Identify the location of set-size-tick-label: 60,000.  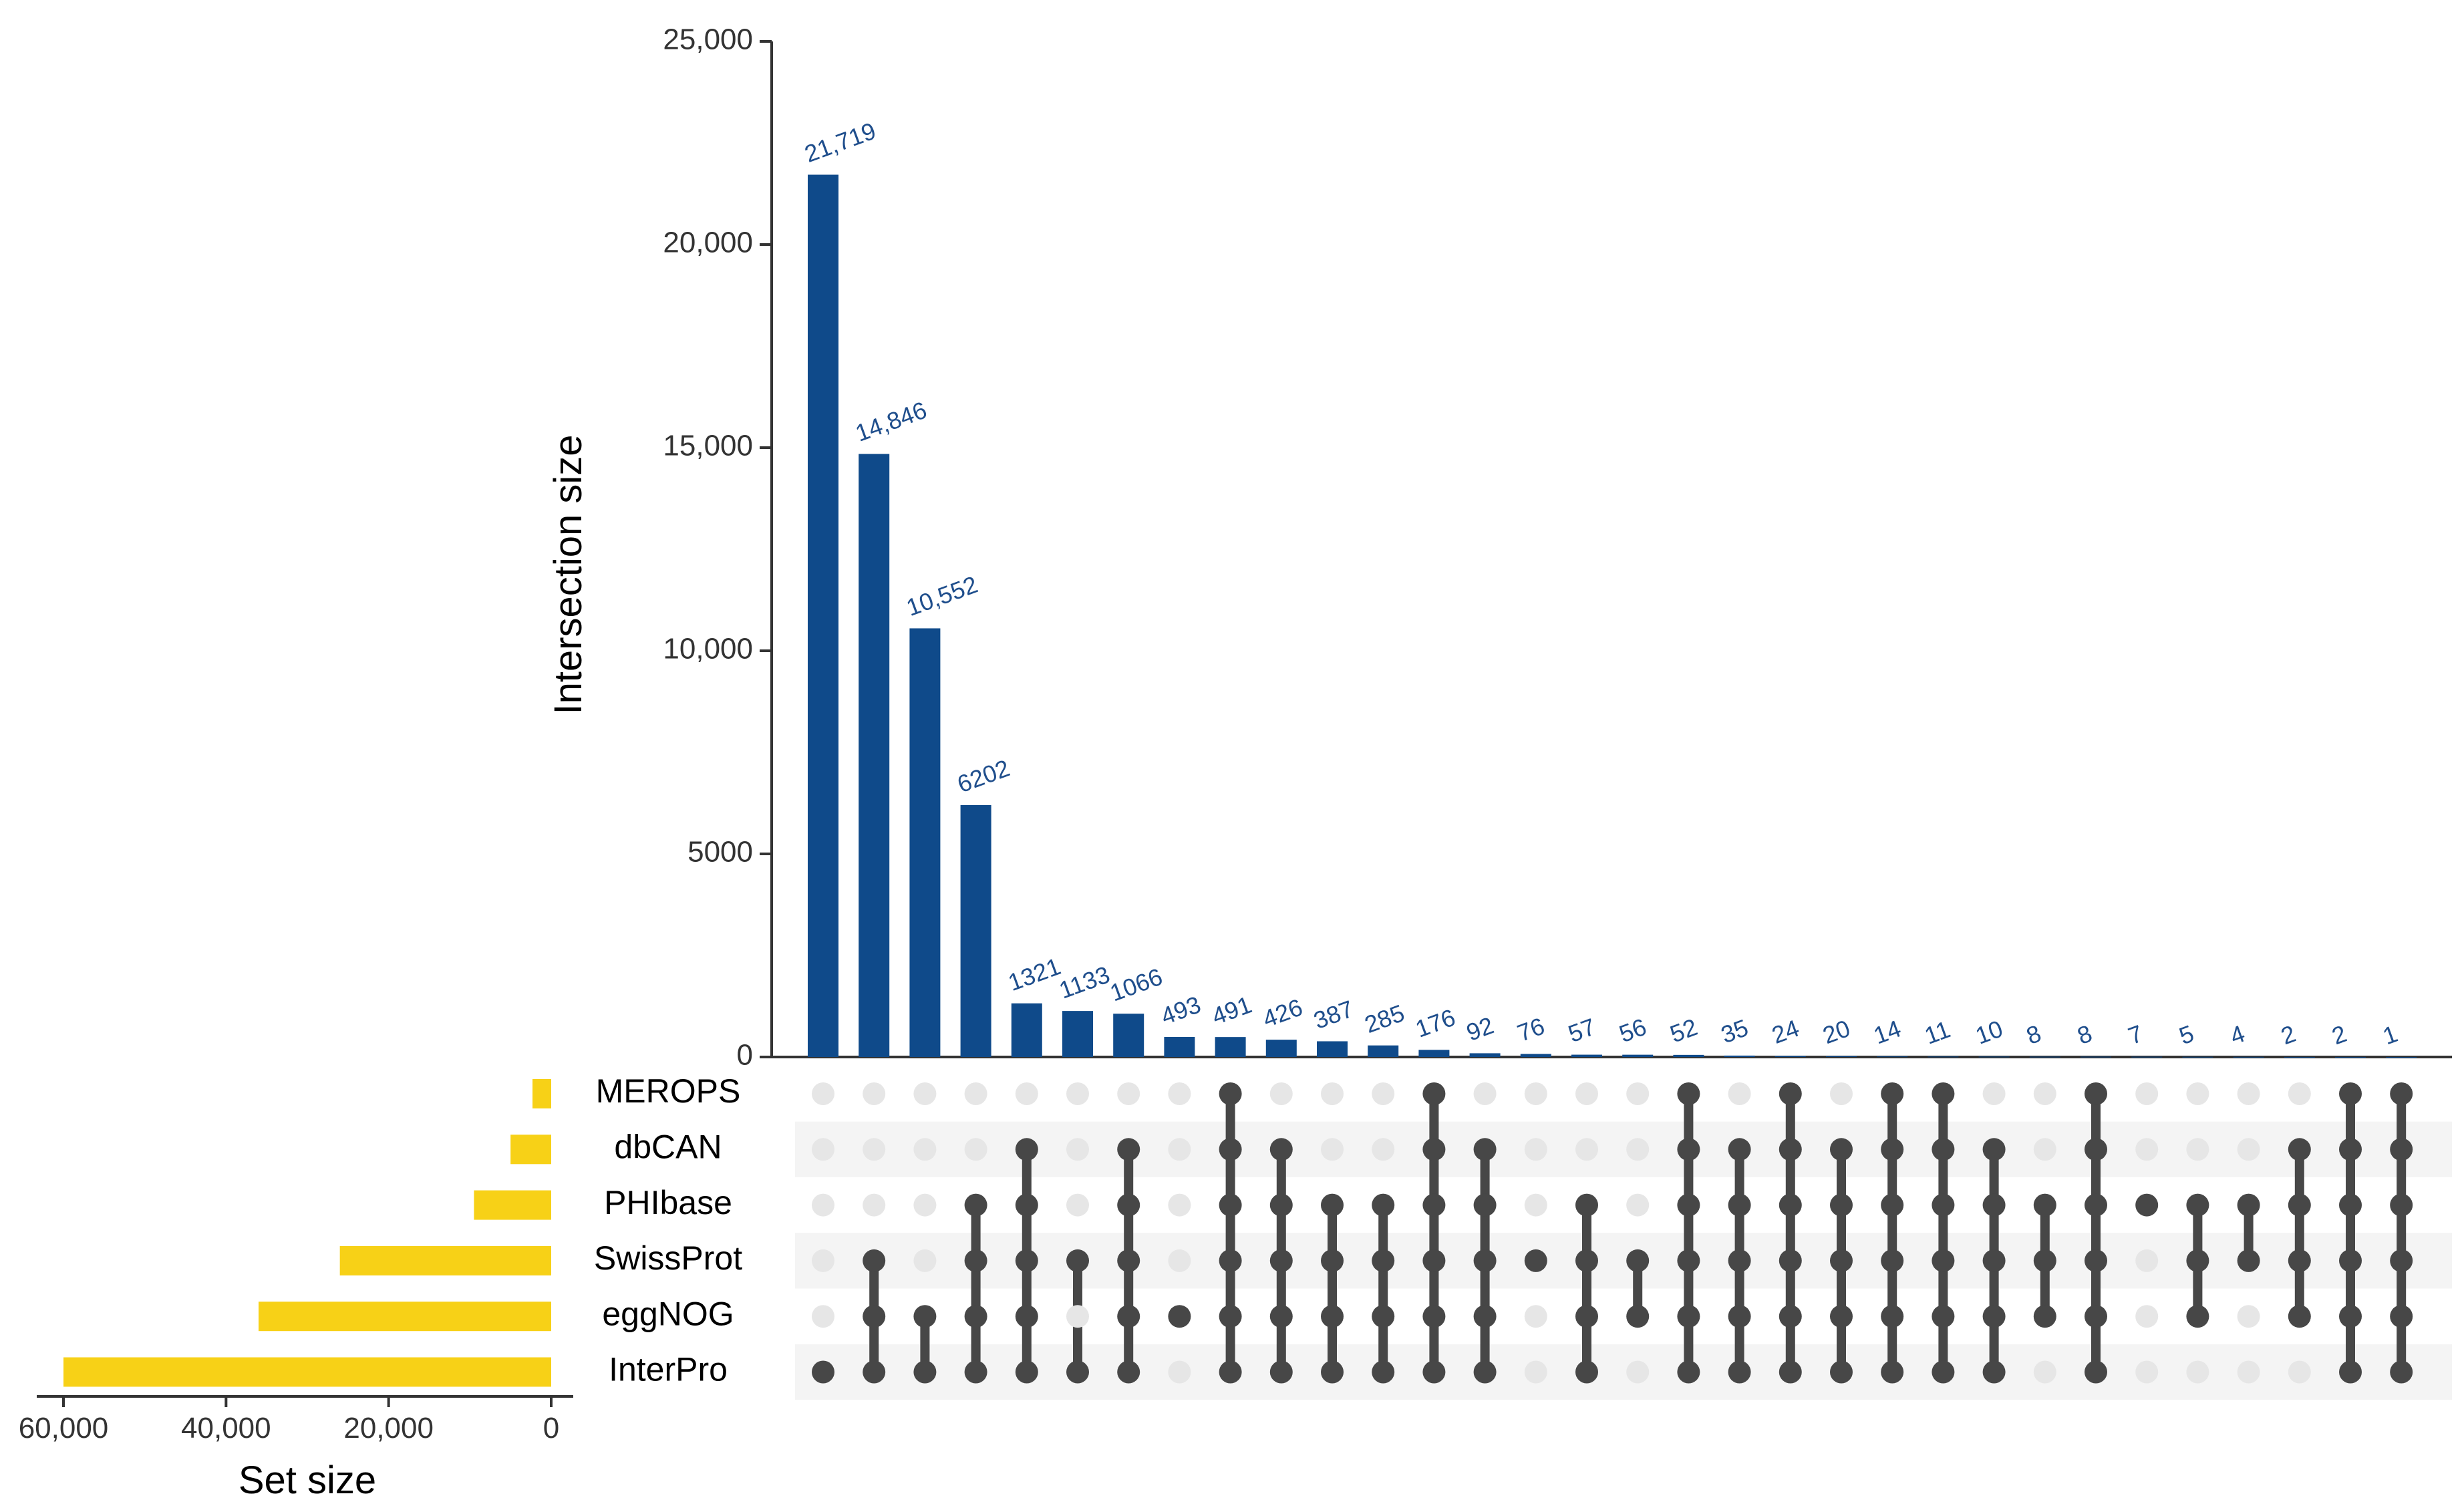
(64, 1429).